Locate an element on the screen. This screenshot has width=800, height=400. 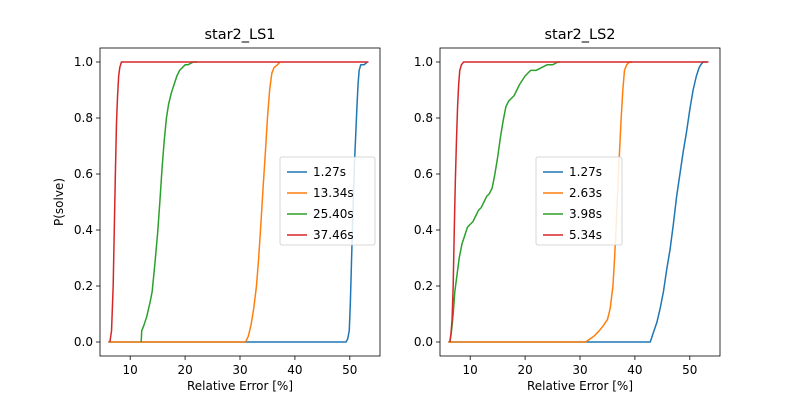
legend-label: 37.46s is located at coordinates (333, 235).